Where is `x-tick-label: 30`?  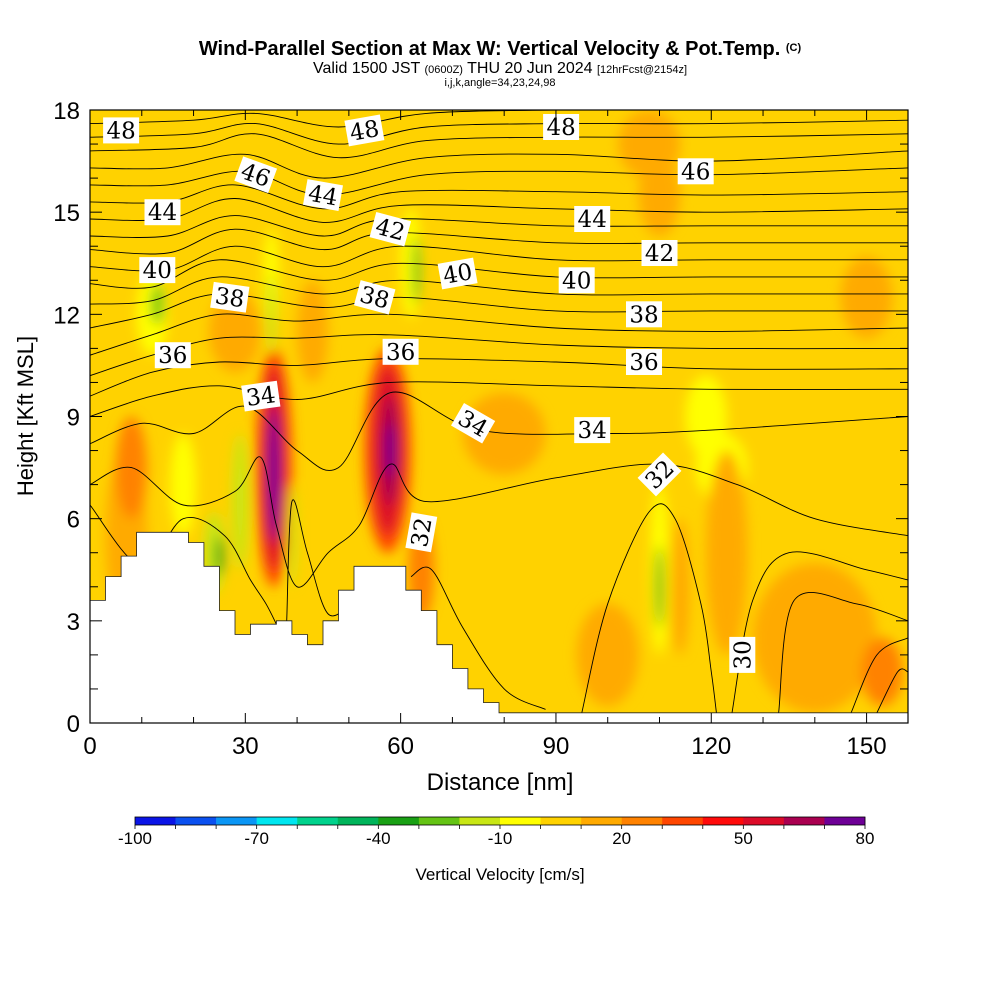 x-tick-label: 30 is located at coordinates (245, 746).